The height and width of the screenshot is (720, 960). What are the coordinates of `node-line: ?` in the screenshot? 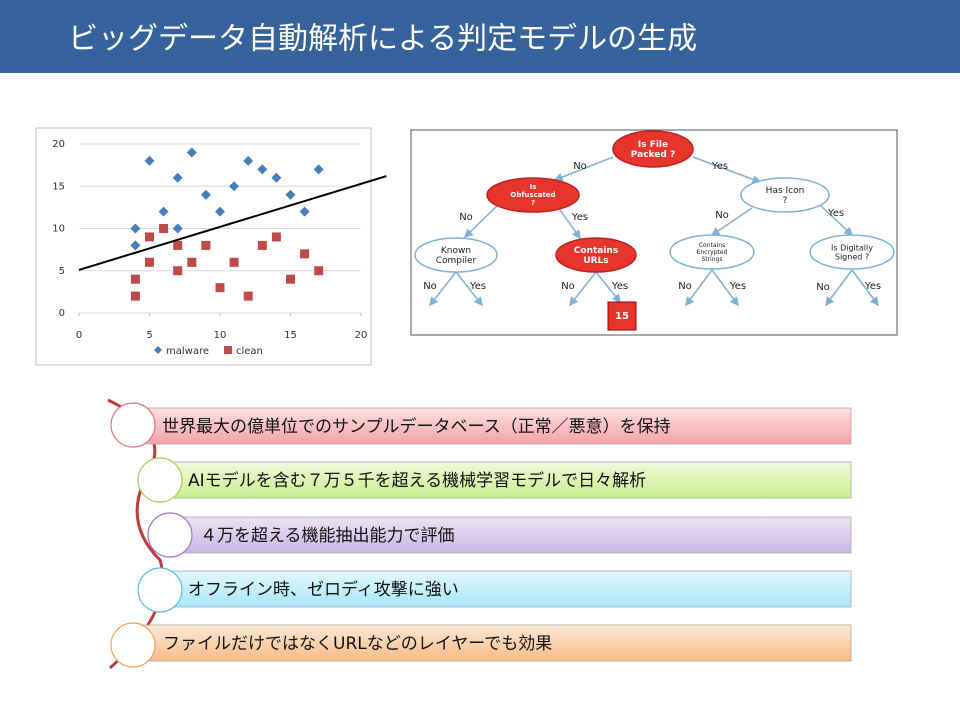 It's located at (785, 201).